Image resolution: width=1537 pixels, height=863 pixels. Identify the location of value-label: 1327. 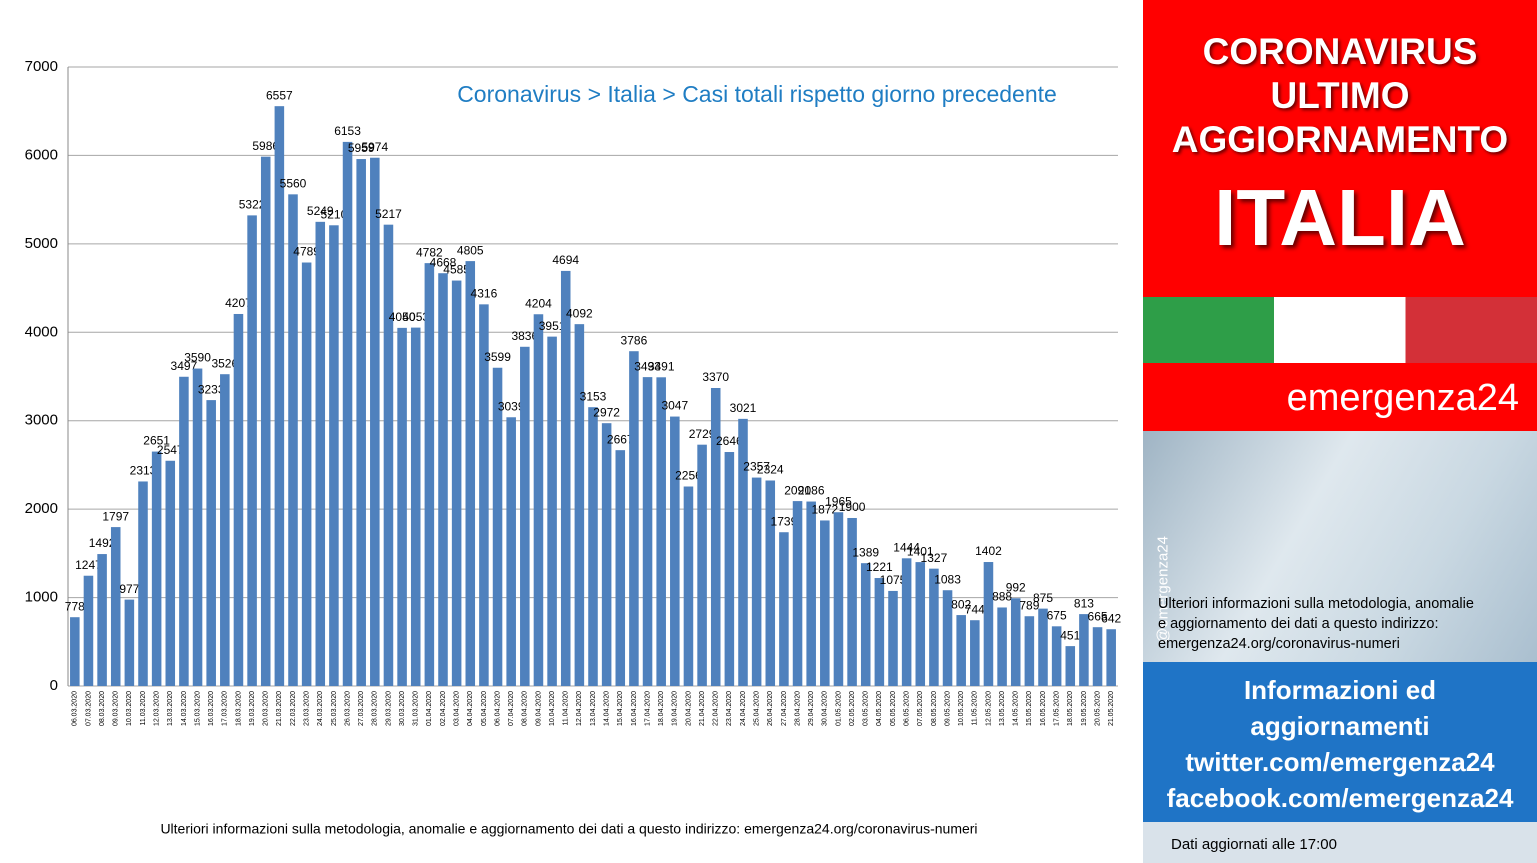
(934, 558).